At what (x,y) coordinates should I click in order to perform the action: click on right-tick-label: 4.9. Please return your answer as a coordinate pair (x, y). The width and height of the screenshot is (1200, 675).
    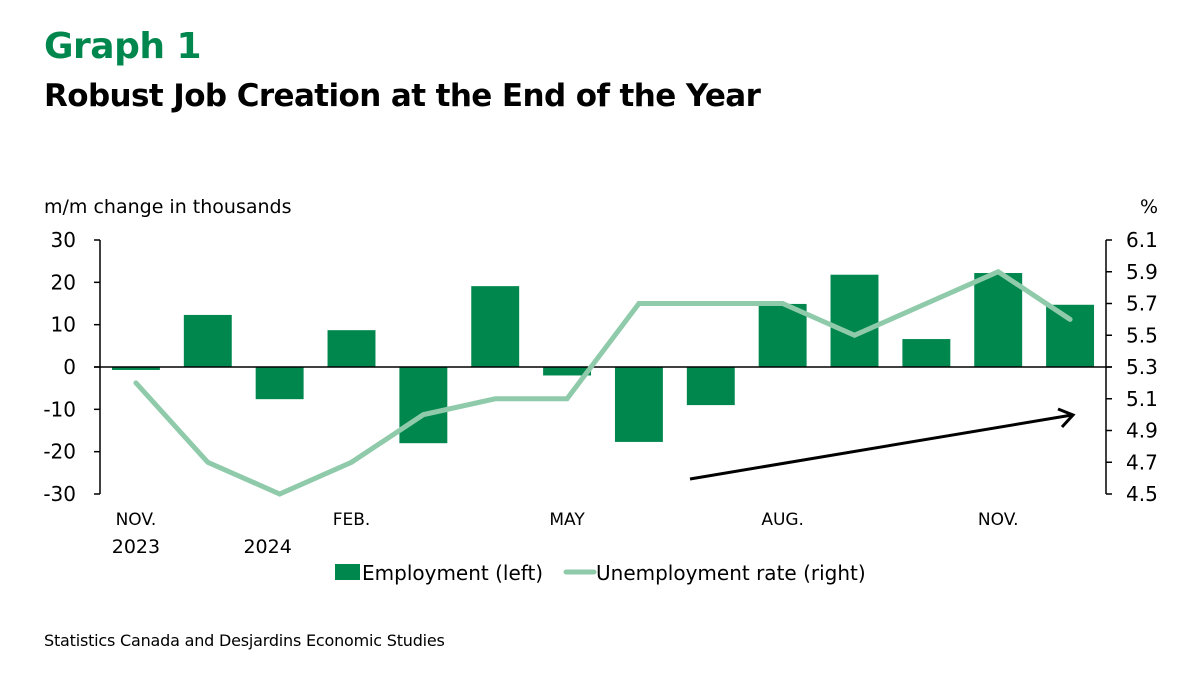
    Looking at the image, I should click on (1142, 431).